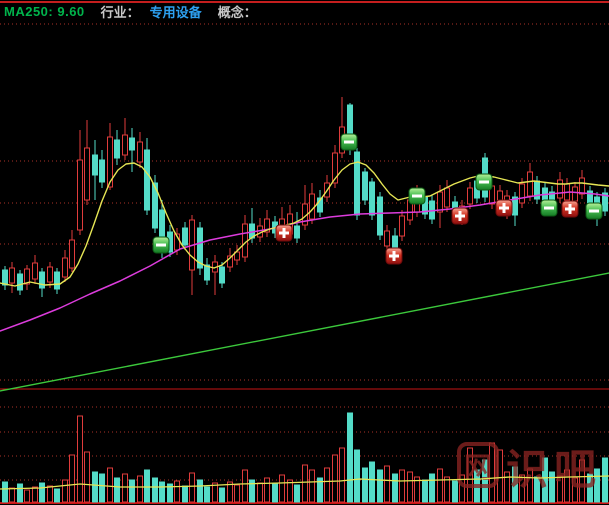 The width and height of the screenshot is (609, 505). Describe the element at coordinates (526, 467) in the screenshot. I see `watermark: 网识吧` at that location.